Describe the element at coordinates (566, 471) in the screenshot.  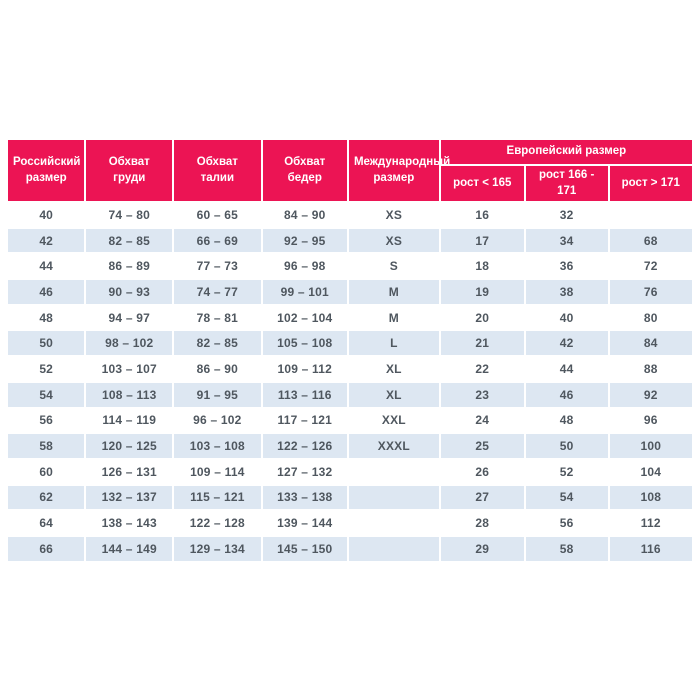
I see `table-cell: 52` at that location.